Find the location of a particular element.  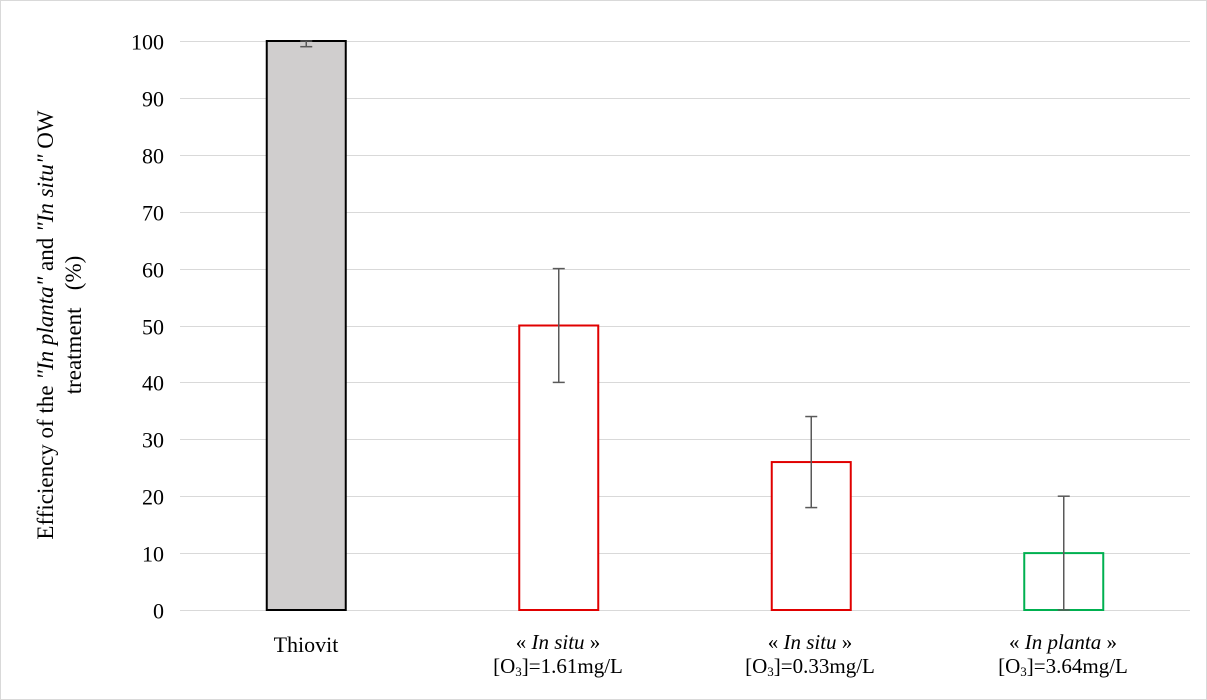

y-tick-label-40: 40 is located at coordinates (153, 383).